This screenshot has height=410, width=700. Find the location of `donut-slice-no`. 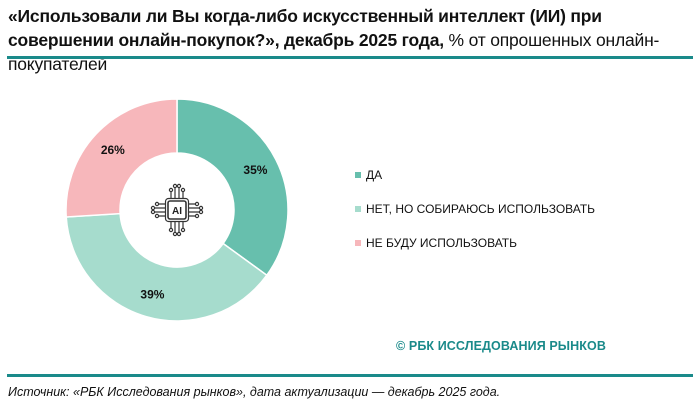

donut-slice-no is located at coordinates (121, 158).